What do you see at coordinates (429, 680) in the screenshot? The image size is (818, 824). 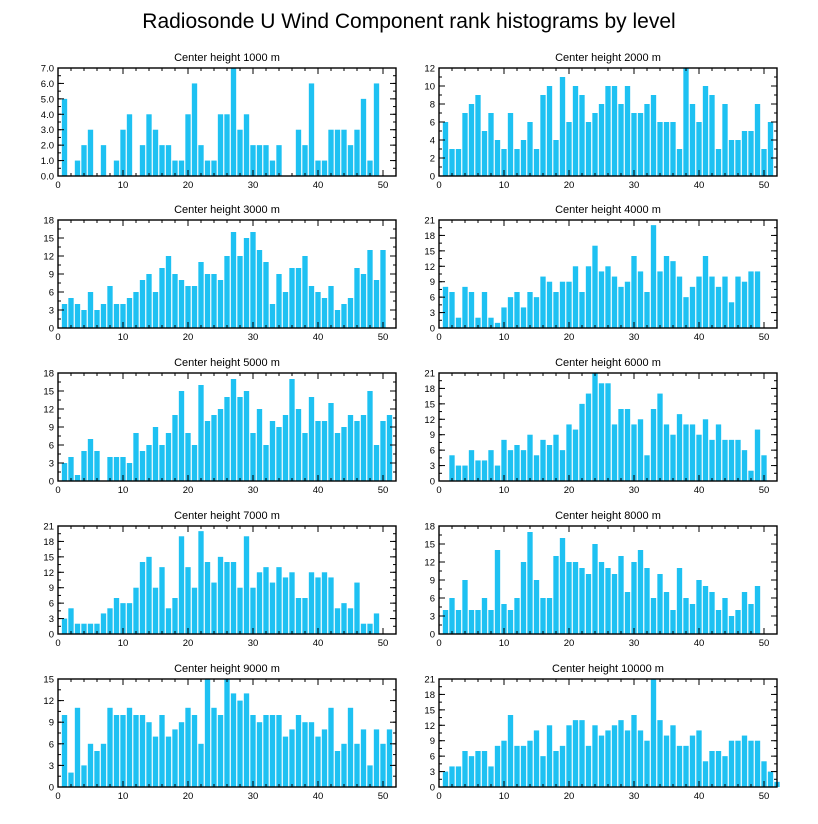 I see `y-tick-label: 21` at bounding box center [429, 680].